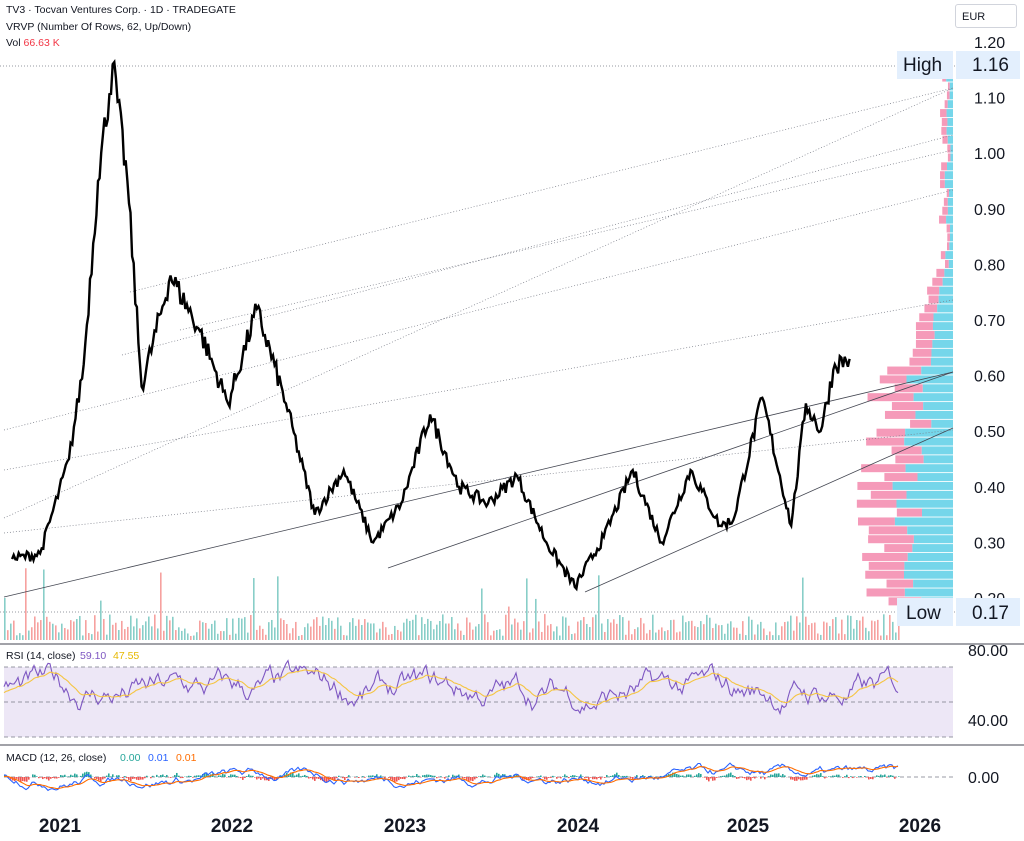 The width and height of the screenshot is (1024, 841). Describe the element at coordinates (93, 656) in the screenshot. I see `rsi-value: 59.10` at that location.